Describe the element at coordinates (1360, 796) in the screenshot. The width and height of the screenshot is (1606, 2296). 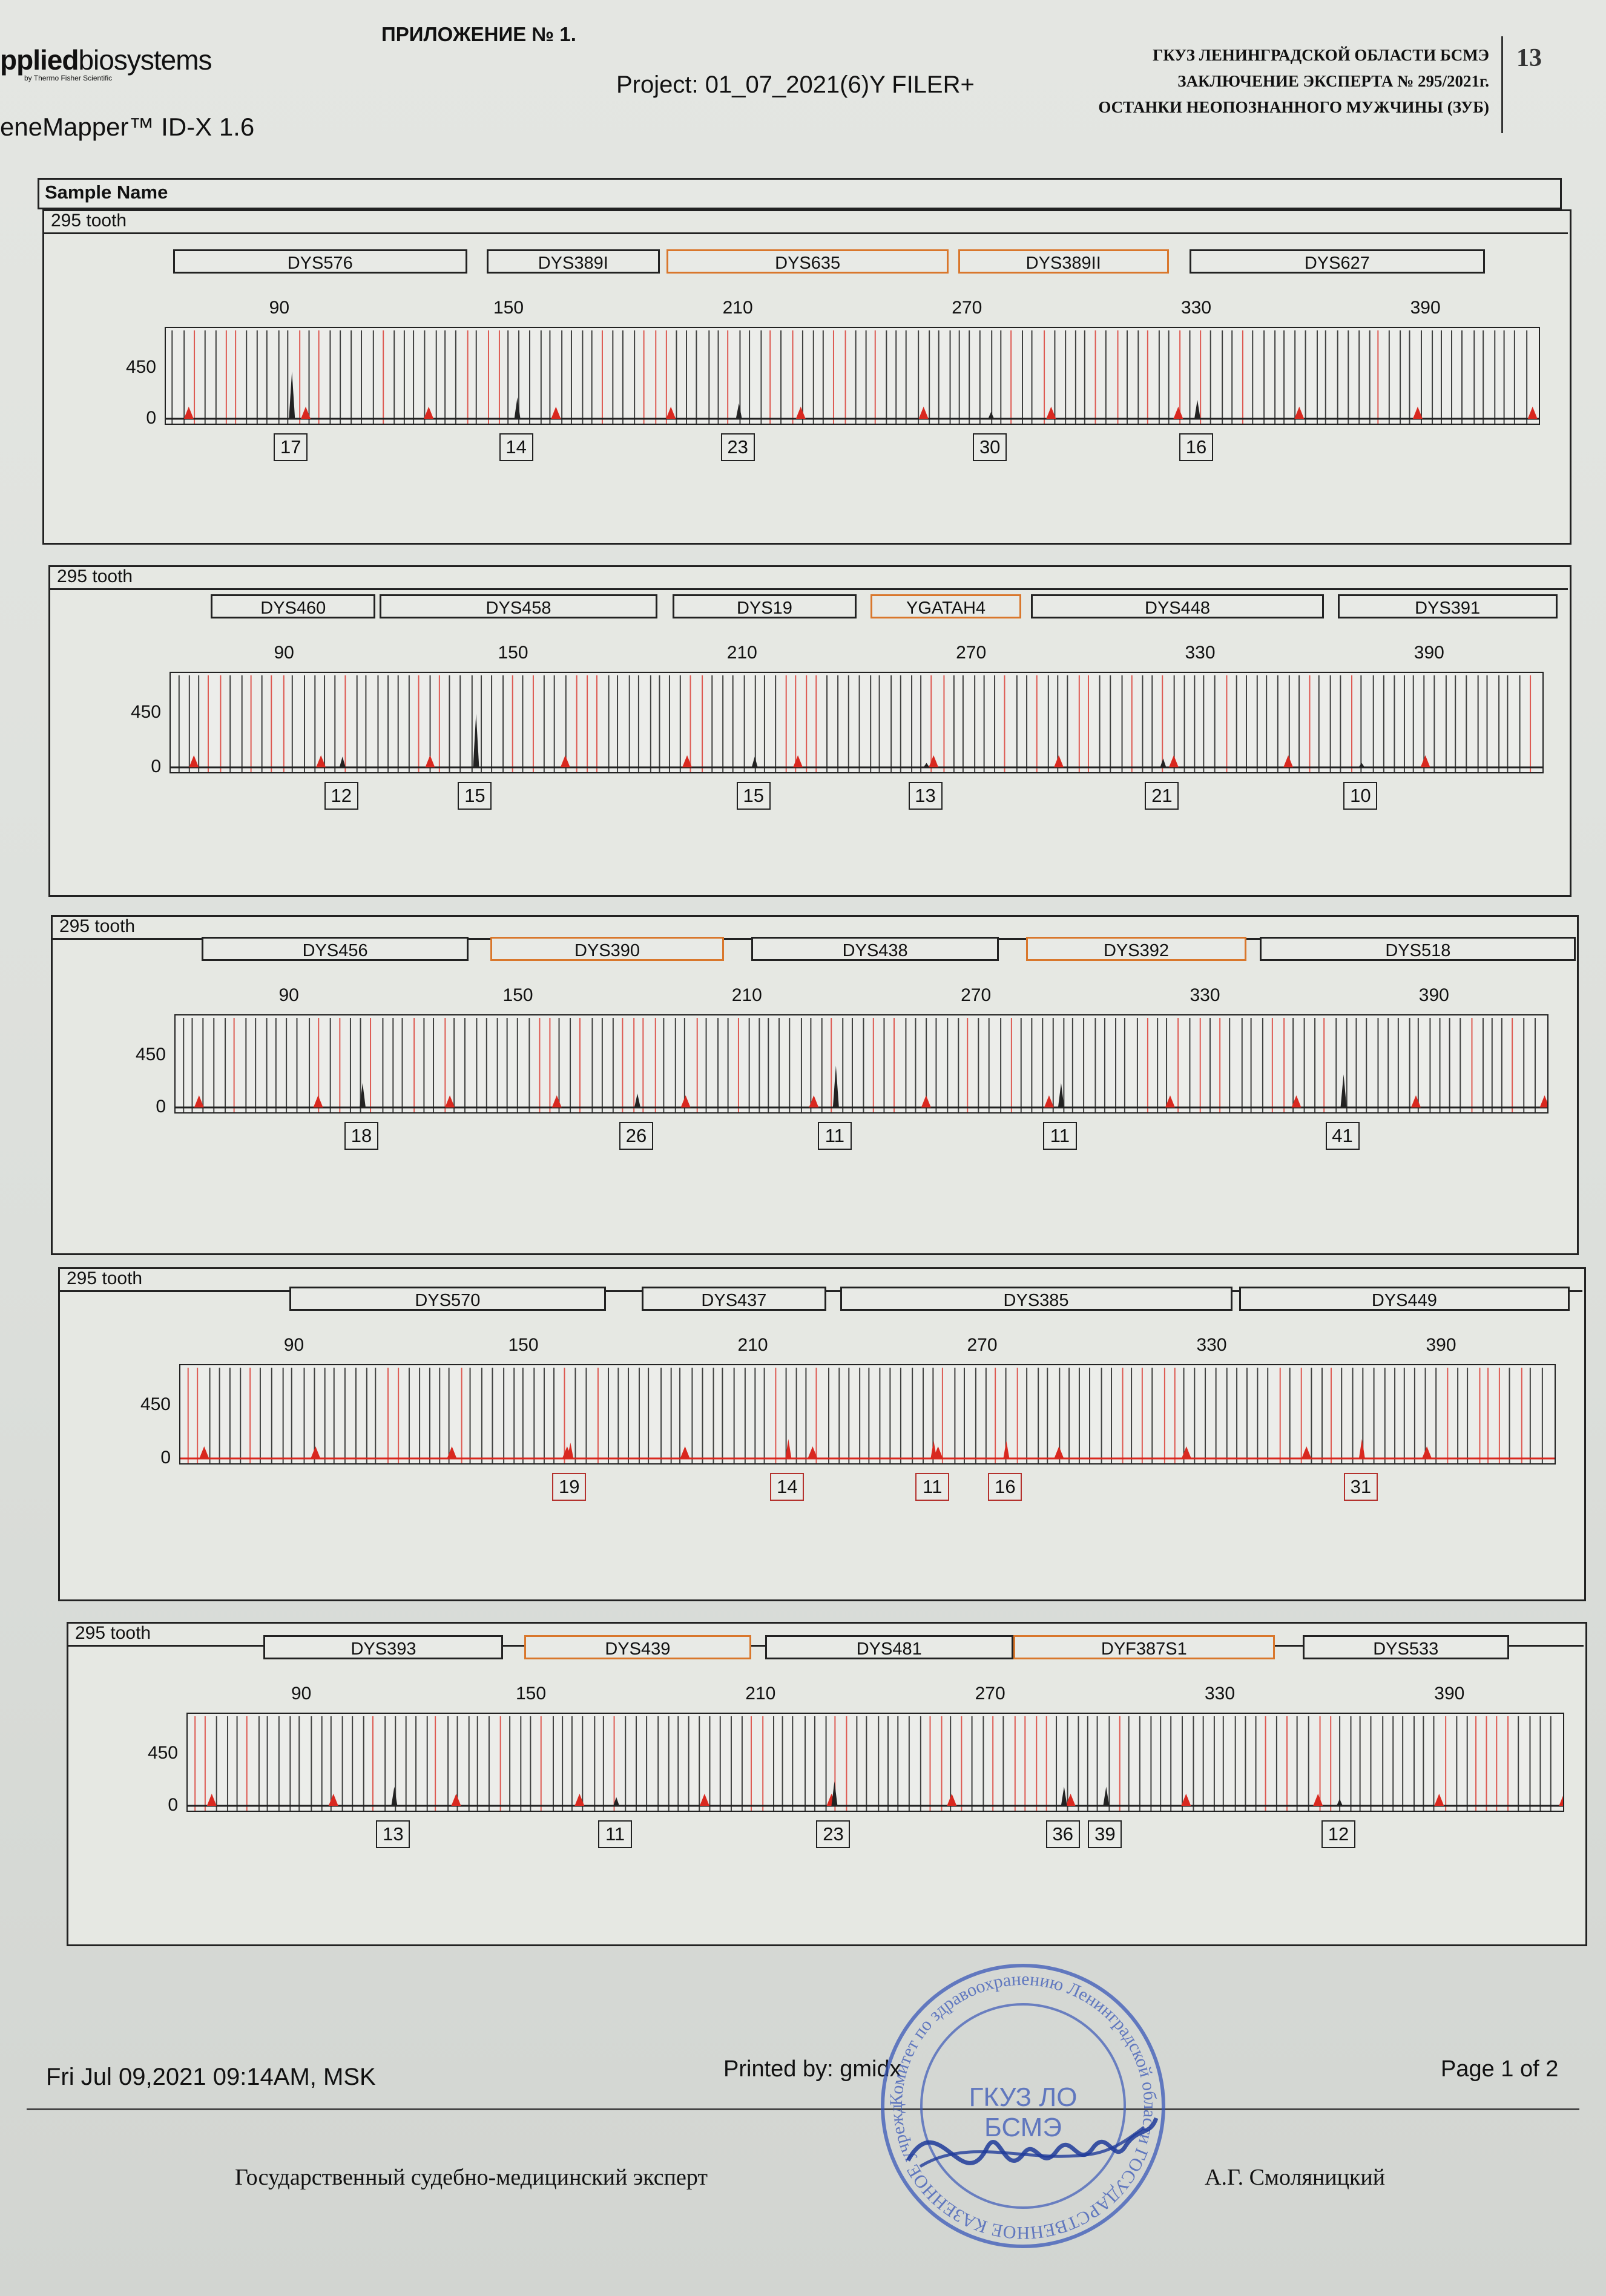
I see `allele-call-label: 10` at that location.